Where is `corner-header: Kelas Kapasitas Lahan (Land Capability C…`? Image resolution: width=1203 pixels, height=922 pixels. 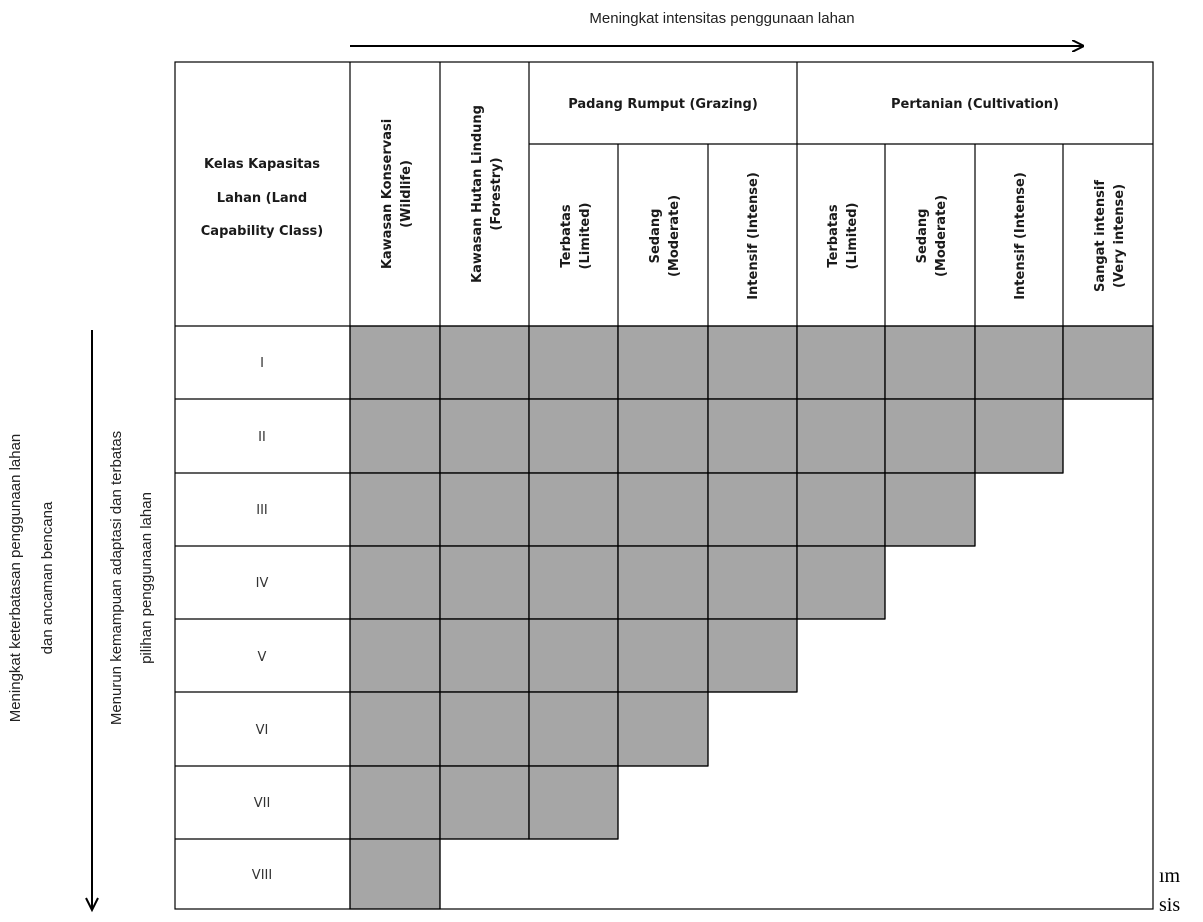
corner-header: Kelas Kapasitas Lahan (Land Capability C… is located at coordinates (262, 198).